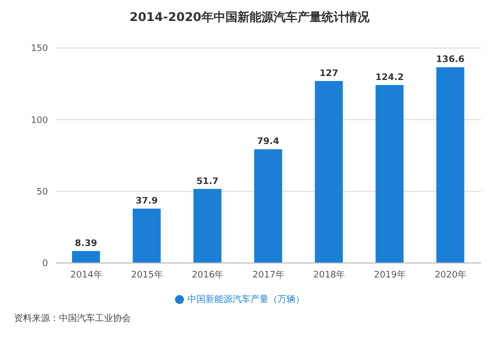 Image resolution: width=499 pixels, height=344 pixels. Describe the element at coordinates (207, 181) in the screenshot. I see `data-label: 51.7` at that location.